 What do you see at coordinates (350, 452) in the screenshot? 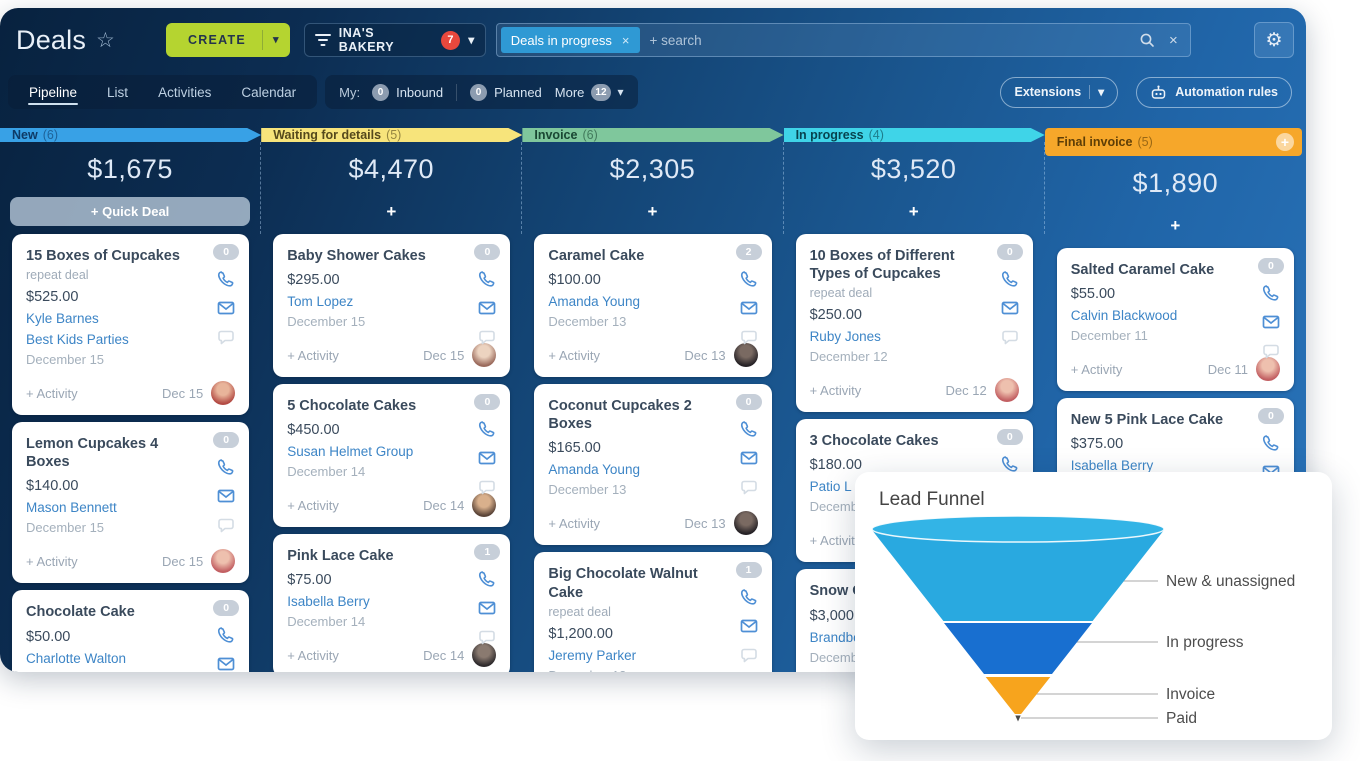
I see `deal-contact-link: Susan Helmet Group` at bounding box center [350, 452].